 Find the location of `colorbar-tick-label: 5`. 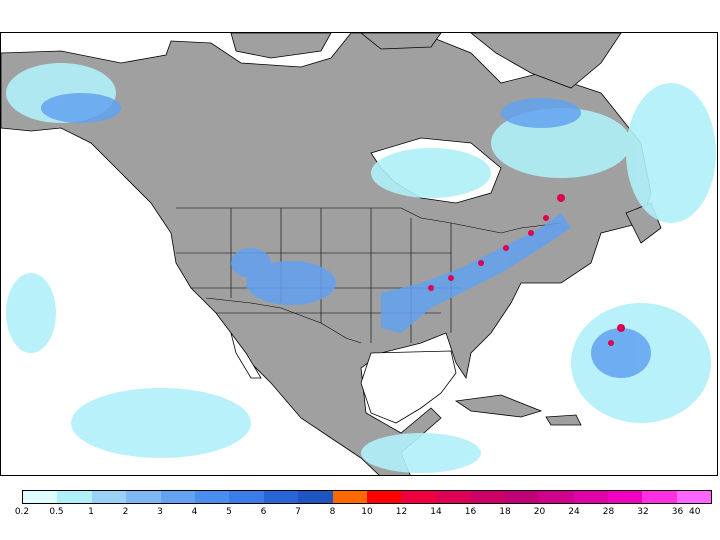

colorbar-tick-label: 5 is located at coordinates (229, 512).